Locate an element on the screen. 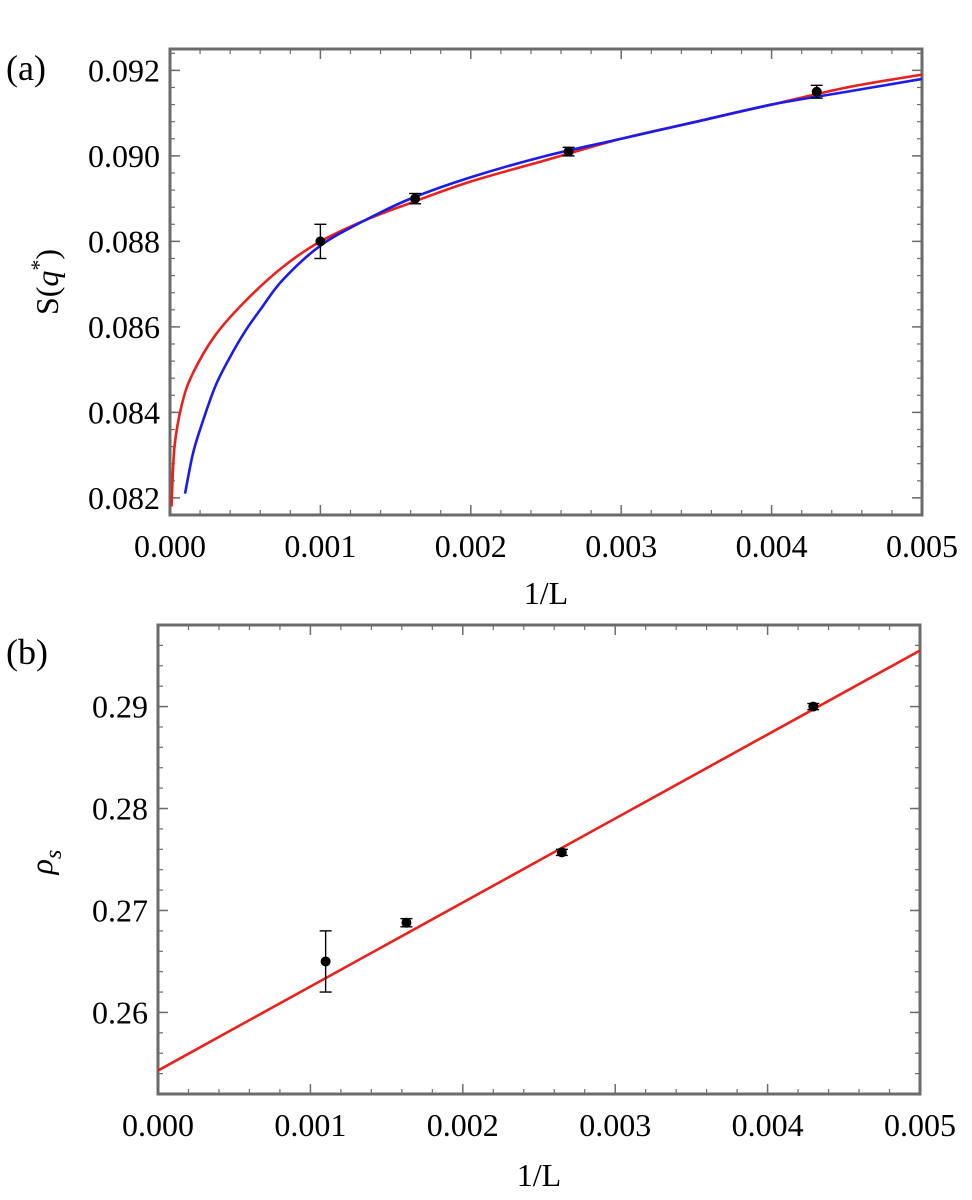 The image size is (972, 1200). panel-a-points is located at coordinates (568, 172).